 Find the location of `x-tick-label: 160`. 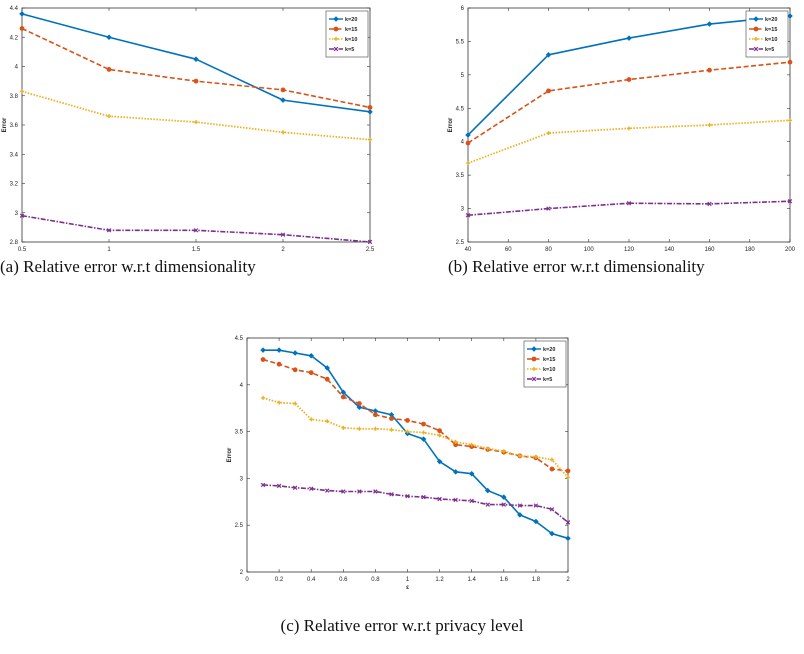

x-tick-label: 160 is located at coordinates (709, 249).